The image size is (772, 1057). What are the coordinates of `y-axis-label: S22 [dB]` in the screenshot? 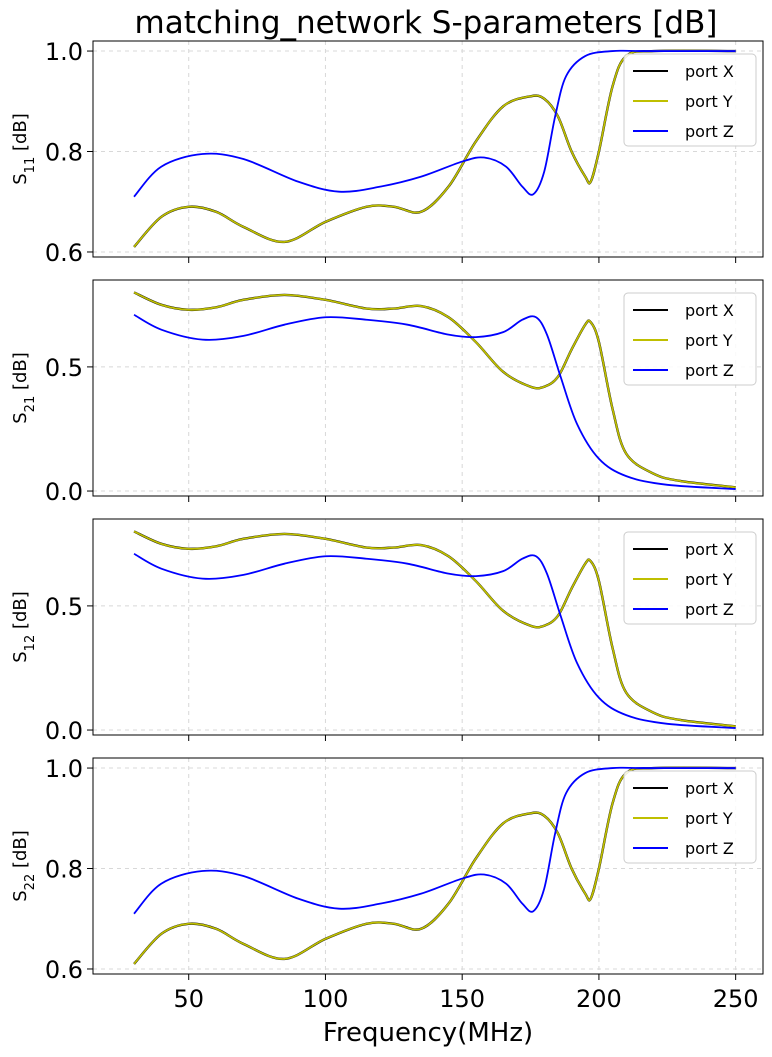 It's located at (24, 866).